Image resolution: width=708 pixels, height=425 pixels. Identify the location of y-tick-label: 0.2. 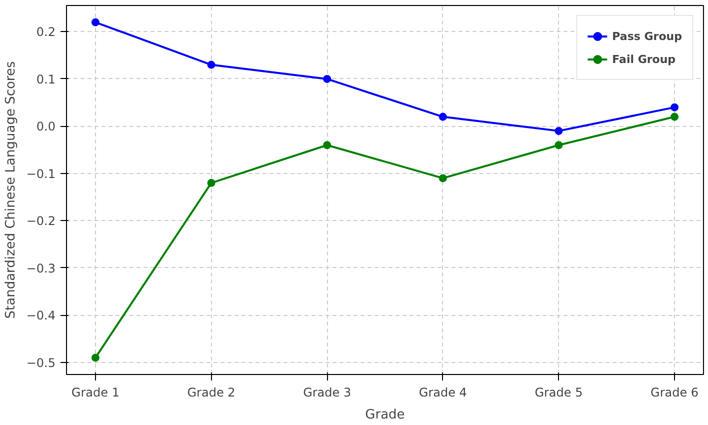
(46, 32).